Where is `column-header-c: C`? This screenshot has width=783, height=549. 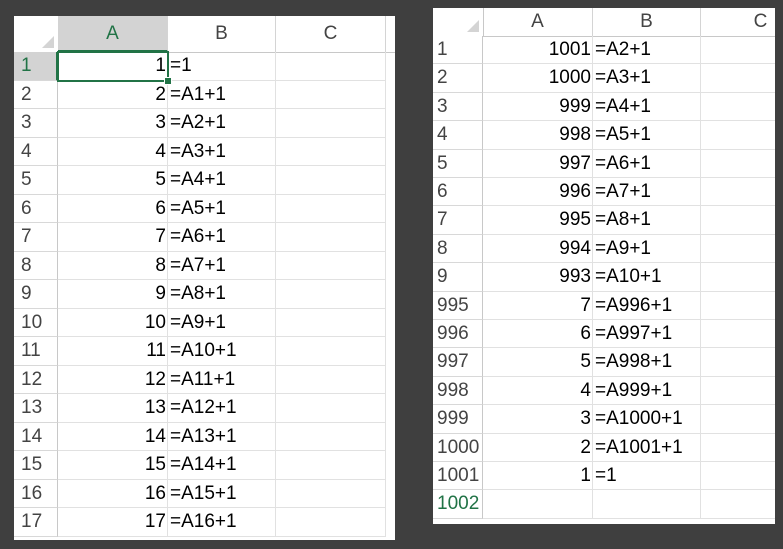 column-header-c: C is located at coordinates (738, 22).